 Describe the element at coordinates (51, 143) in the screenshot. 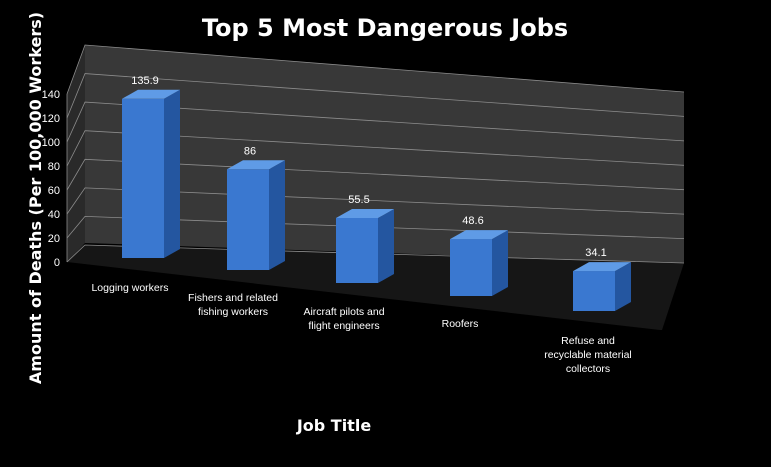

I see `y-tick-label: 100` at that location.